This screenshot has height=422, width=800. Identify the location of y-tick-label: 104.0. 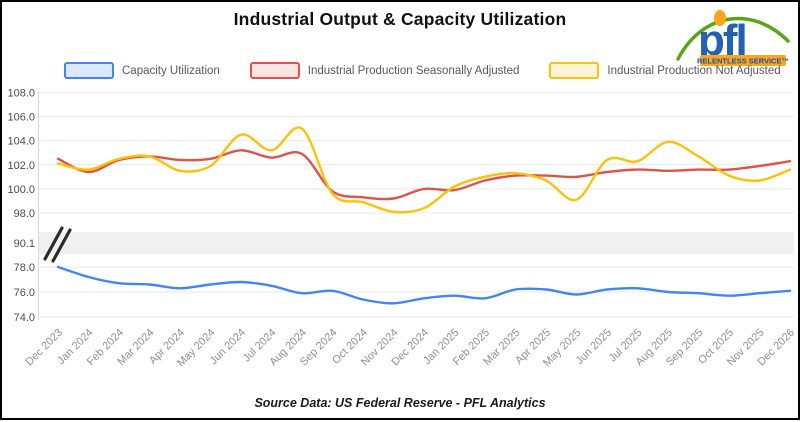
(21, 142).